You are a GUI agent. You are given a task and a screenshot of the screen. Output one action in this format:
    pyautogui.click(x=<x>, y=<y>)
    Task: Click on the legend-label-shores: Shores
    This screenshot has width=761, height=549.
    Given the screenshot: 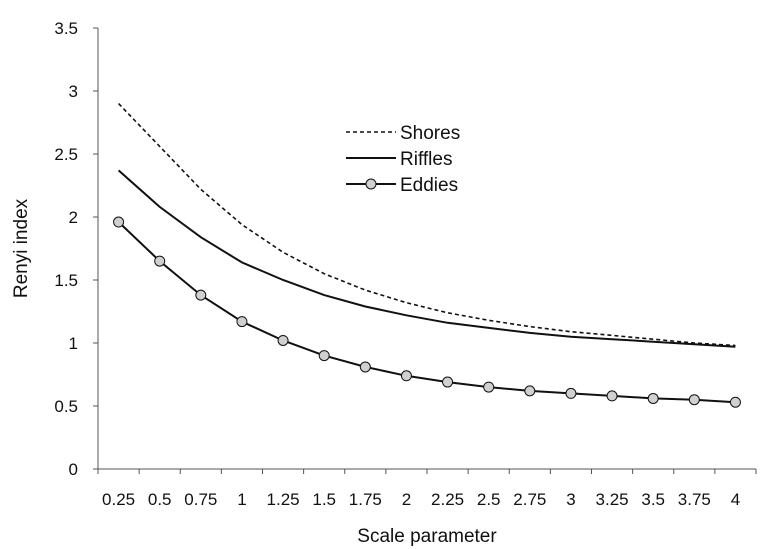 What is the action you would take?
    pyautogui.click(x=430, y=133)
    